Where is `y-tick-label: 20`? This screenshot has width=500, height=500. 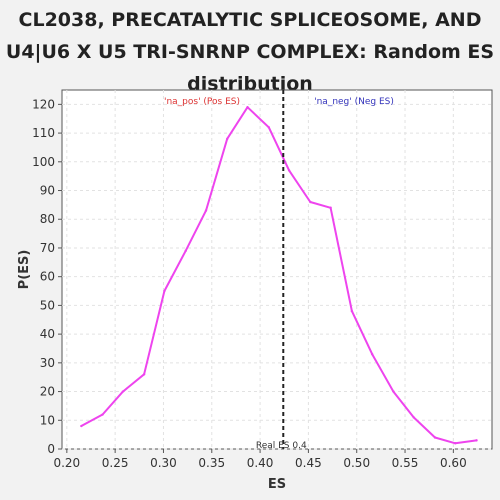
y-tick-label: 20 is located at coordinates (47, 392).